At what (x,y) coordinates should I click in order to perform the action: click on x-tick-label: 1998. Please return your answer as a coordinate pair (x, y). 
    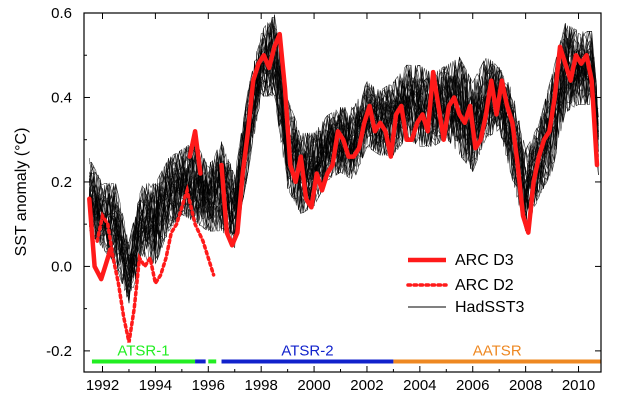
    Looking at the image, I should click on (260, 385).